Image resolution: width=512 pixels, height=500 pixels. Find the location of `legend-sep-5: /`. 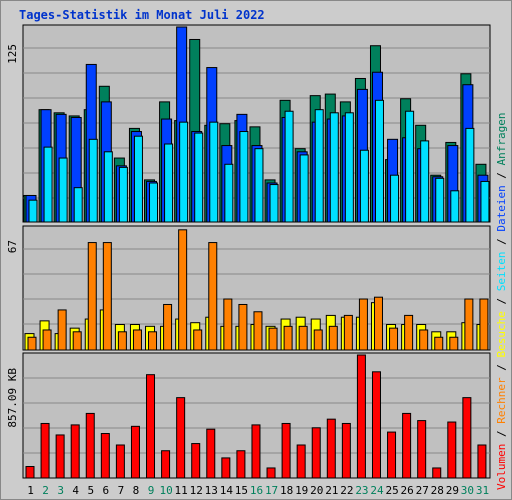

legend-sep-5: / is located at coordinates (501, 175).